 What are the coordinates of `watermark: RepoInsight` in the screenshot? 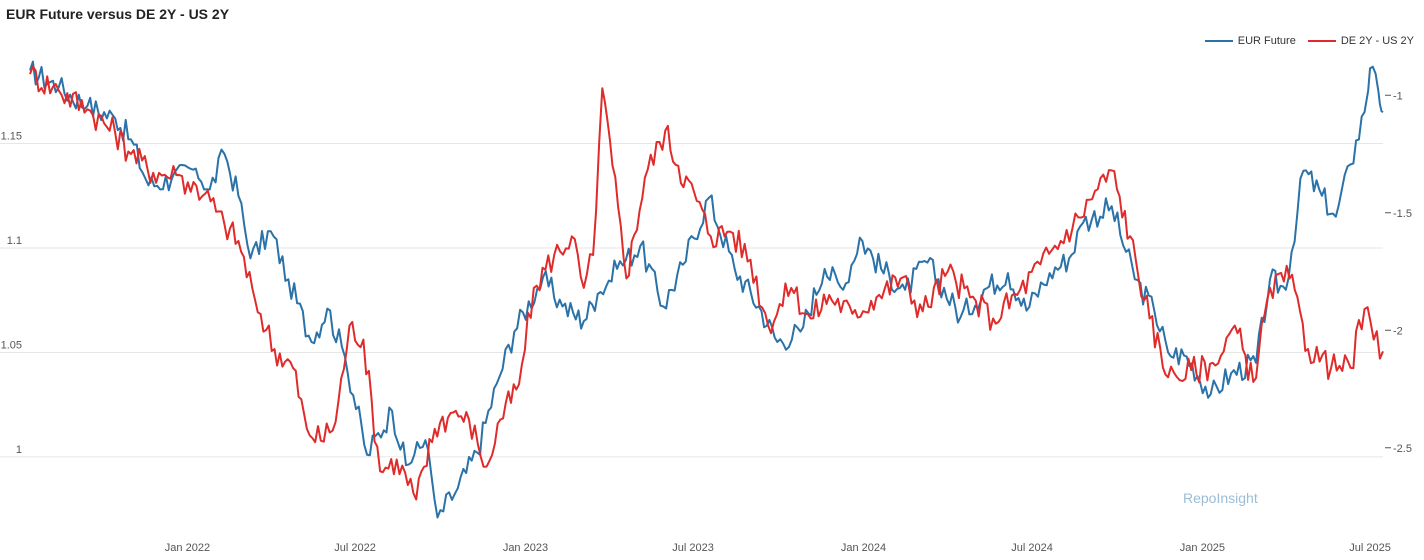 It's located at (1220, 498).